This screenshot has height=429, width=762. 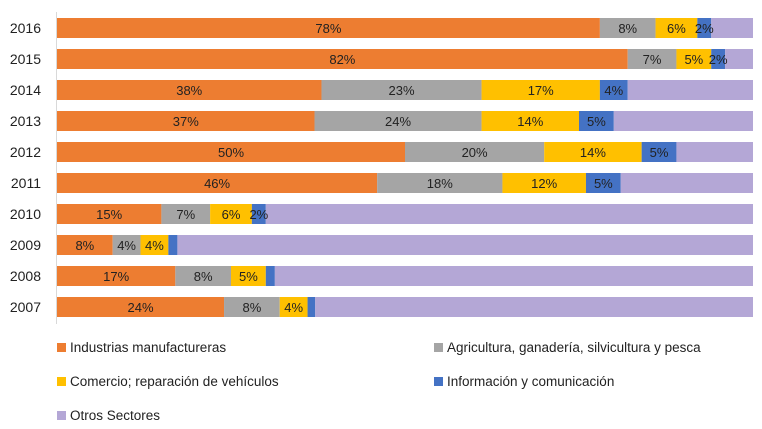 I want to click on data-label-2007-series-0: 24%, so click(x=141, y=307).